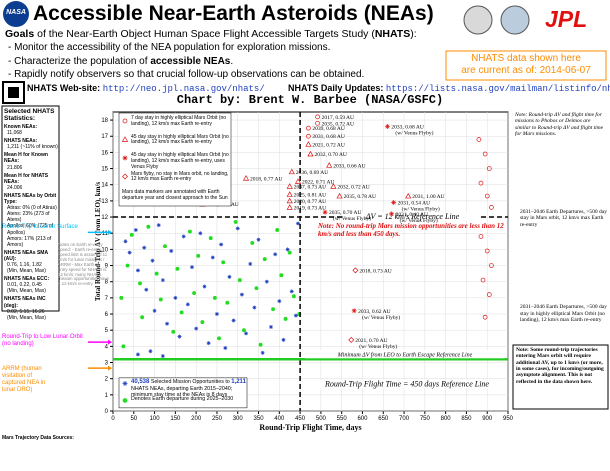  I want to click on mars-label: 2018, 0.73 AU, so click(375, 271).